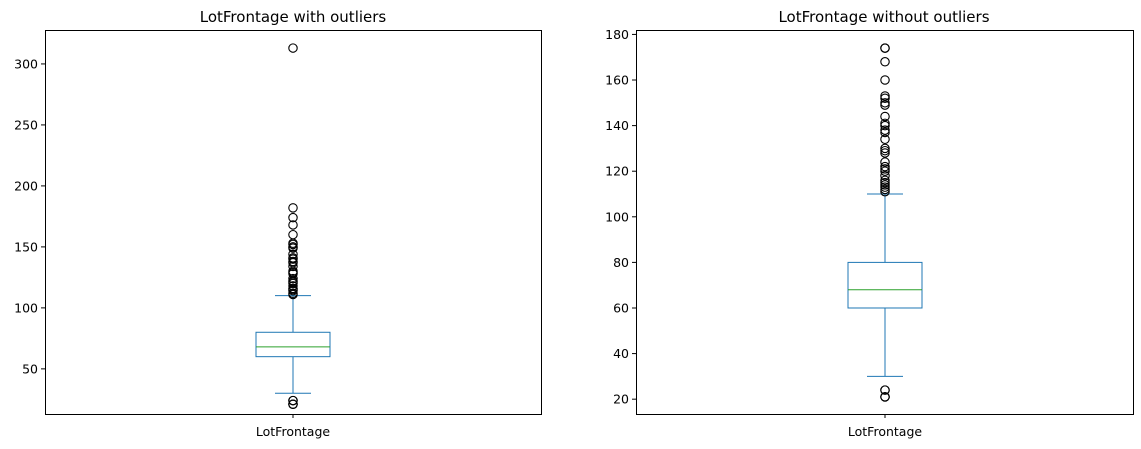  What do you see at coordinates (26, 63) in the screenshot?
I see `y-tick-label: 300` at bounding box center [26, 63].